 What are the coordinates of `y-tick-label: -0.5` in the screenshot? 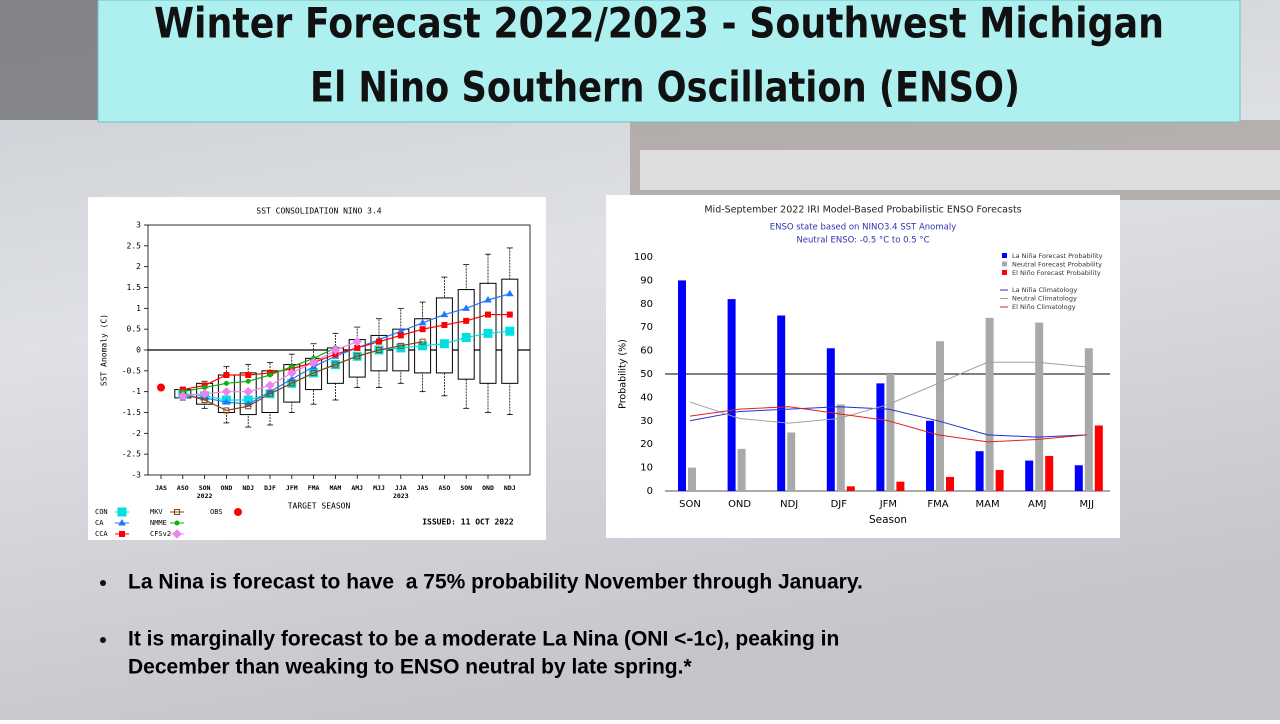 It's located at (131, 370).